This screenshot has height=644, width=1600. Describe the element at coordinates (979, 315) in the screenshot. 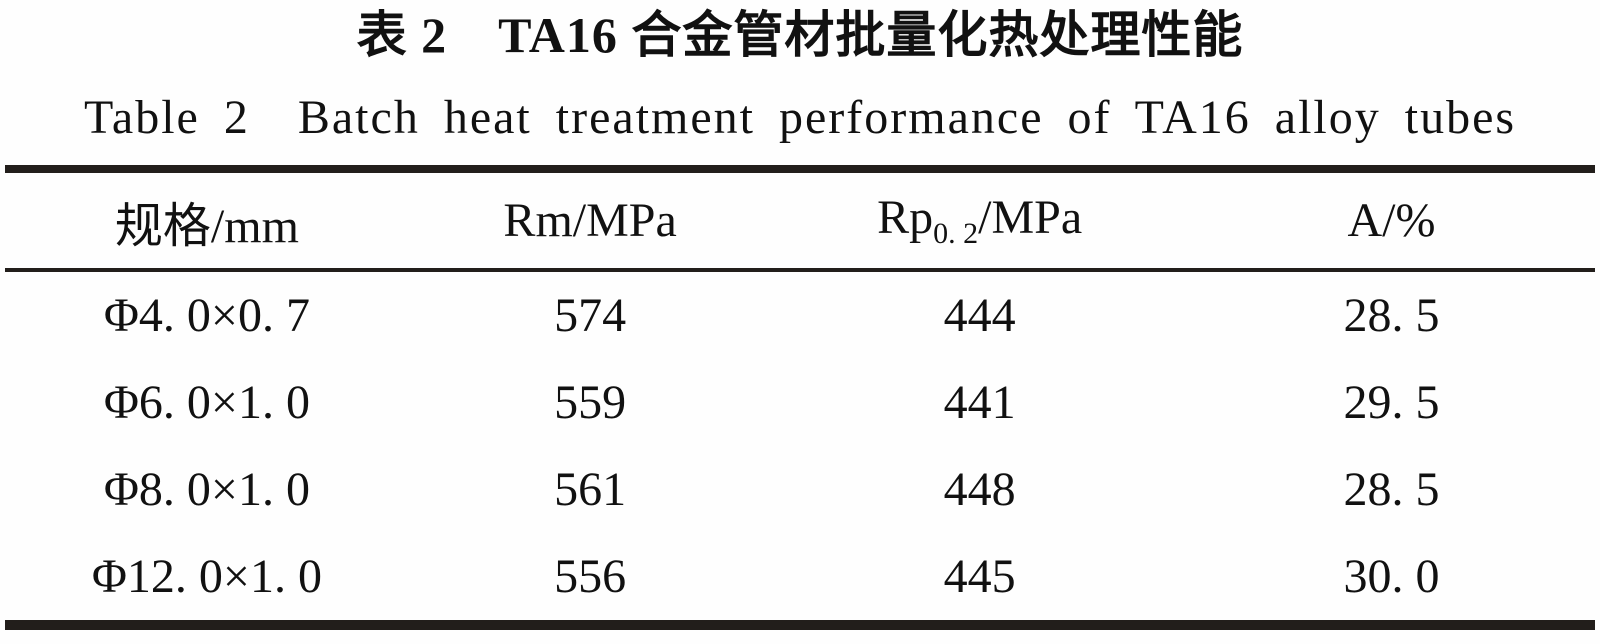

I see `cell-rp02: 444` at that location.